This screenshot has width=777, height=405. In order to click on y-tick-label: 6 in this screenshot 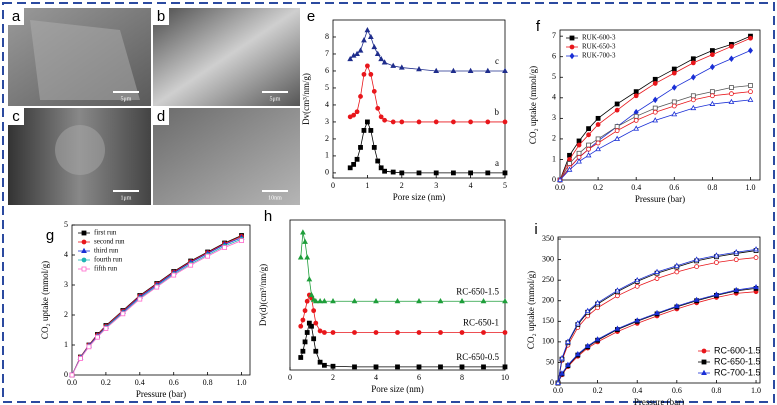, I will do `click(554, 56)`.